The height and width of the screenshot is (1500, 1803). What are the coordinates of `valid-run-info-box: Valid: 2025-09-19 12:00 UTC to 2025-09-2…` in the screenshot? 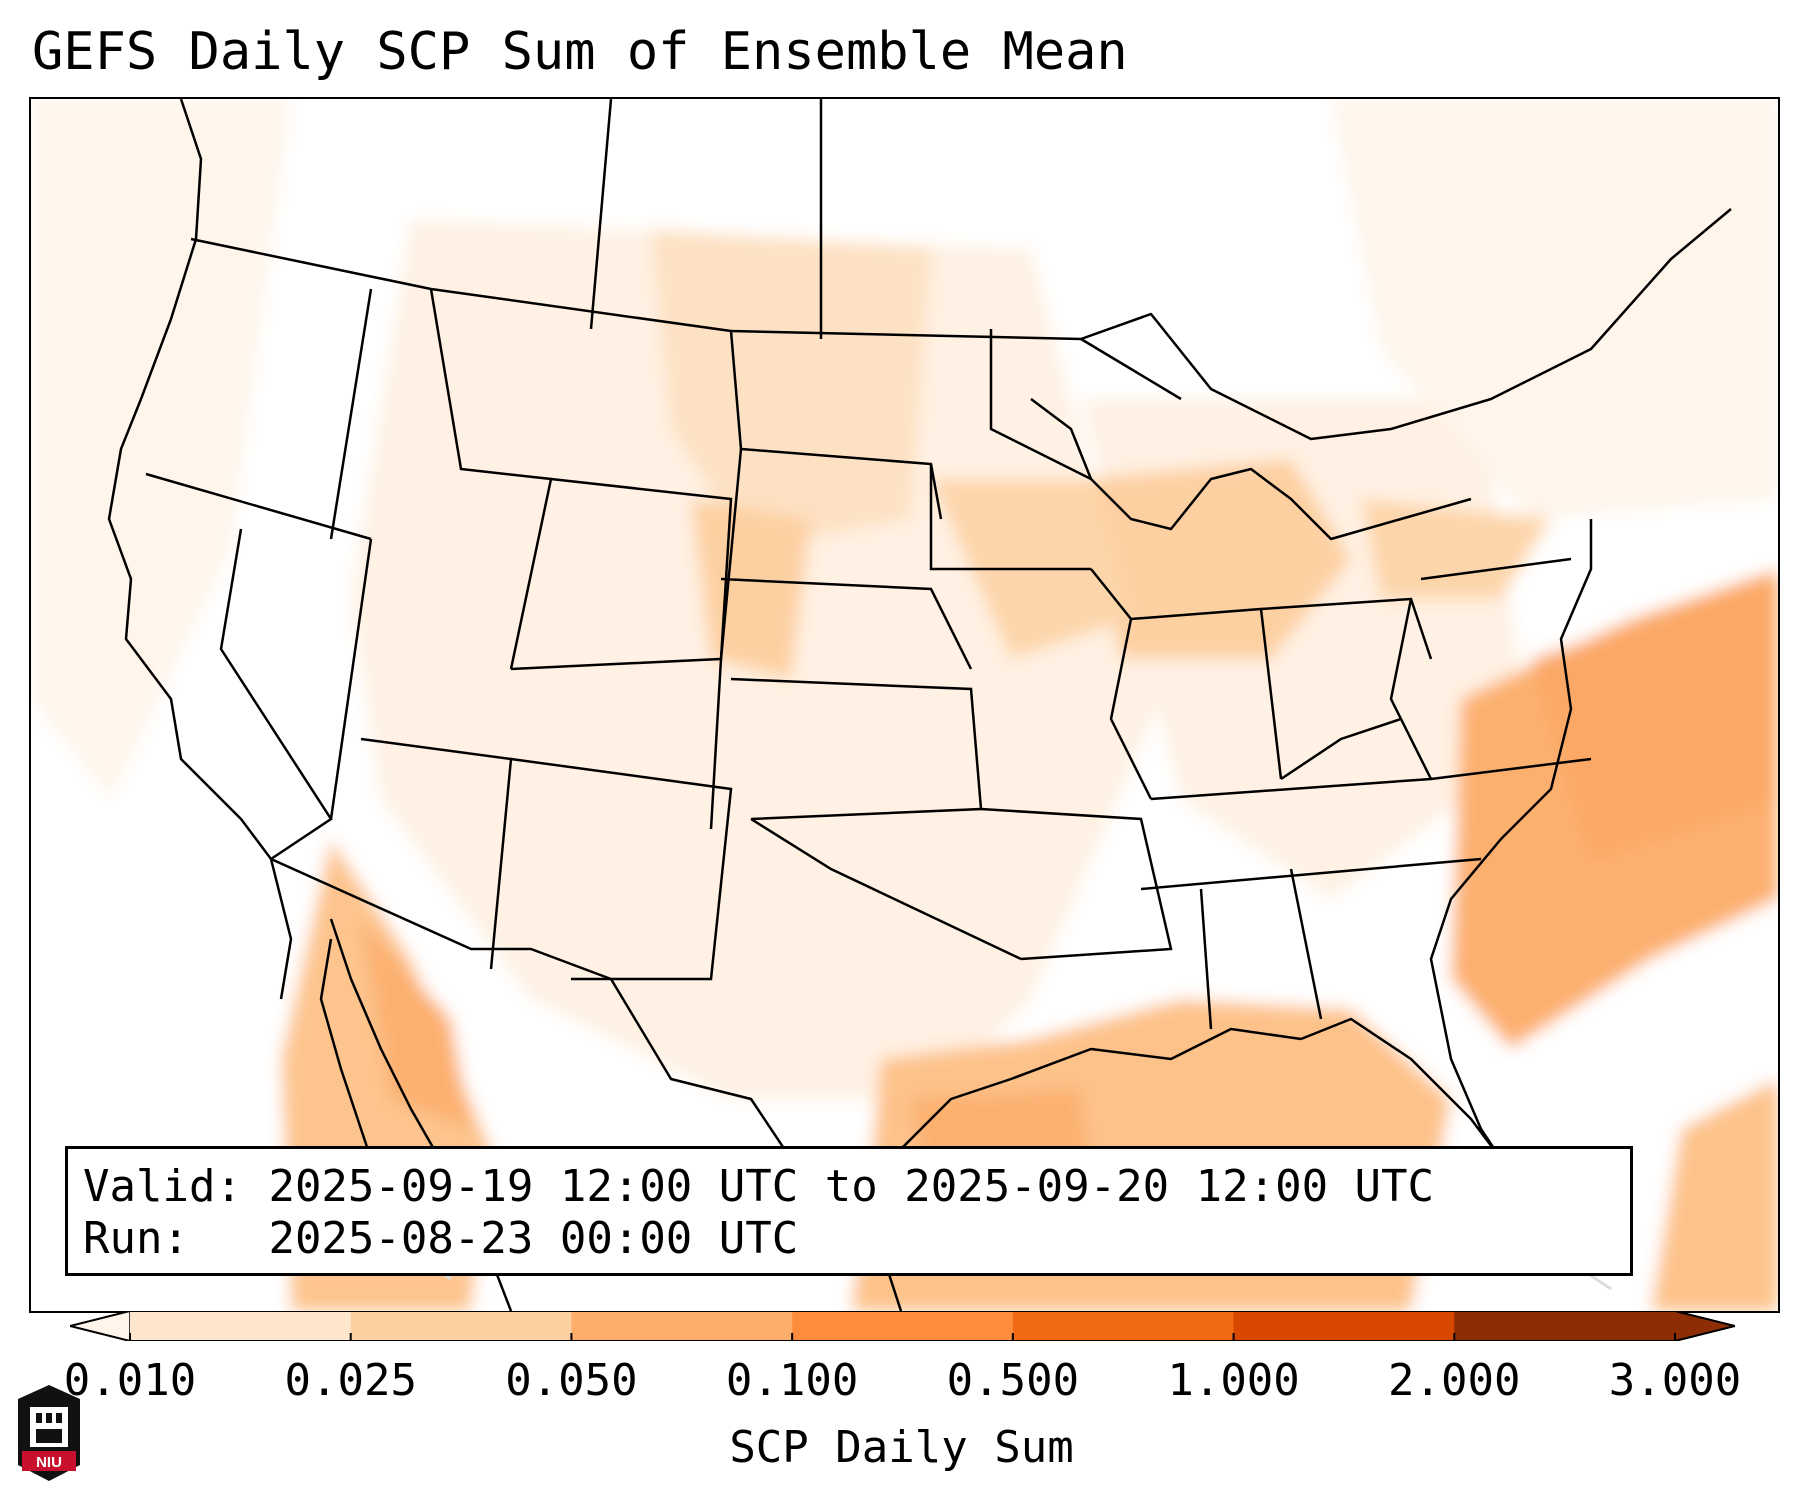 It's located at (849, 1211).